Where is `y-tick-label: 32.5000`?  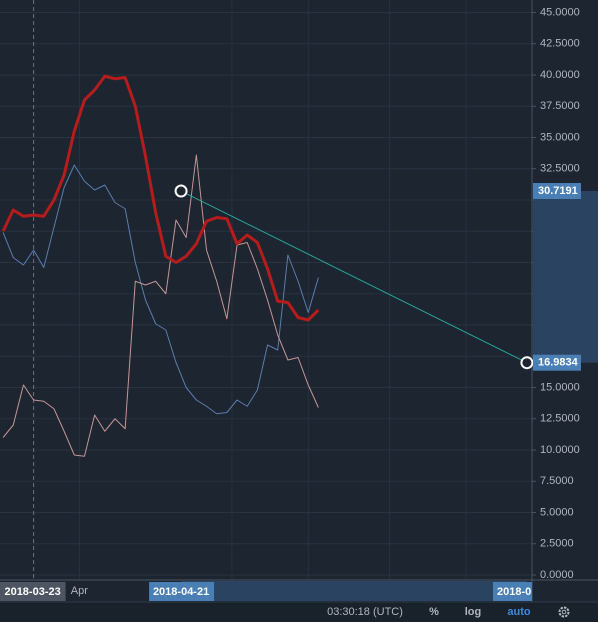 y-tick-label: 32.5000 is located at coordinates (560, 169).